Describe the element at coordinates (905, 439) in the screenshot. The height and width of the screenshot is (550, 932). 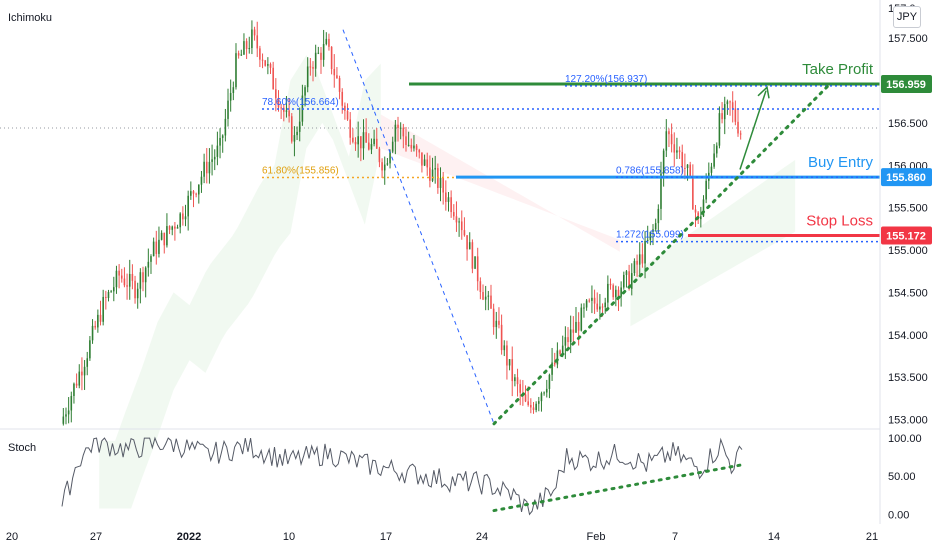
I see `stoch-tick-label: 100.00` at that location.